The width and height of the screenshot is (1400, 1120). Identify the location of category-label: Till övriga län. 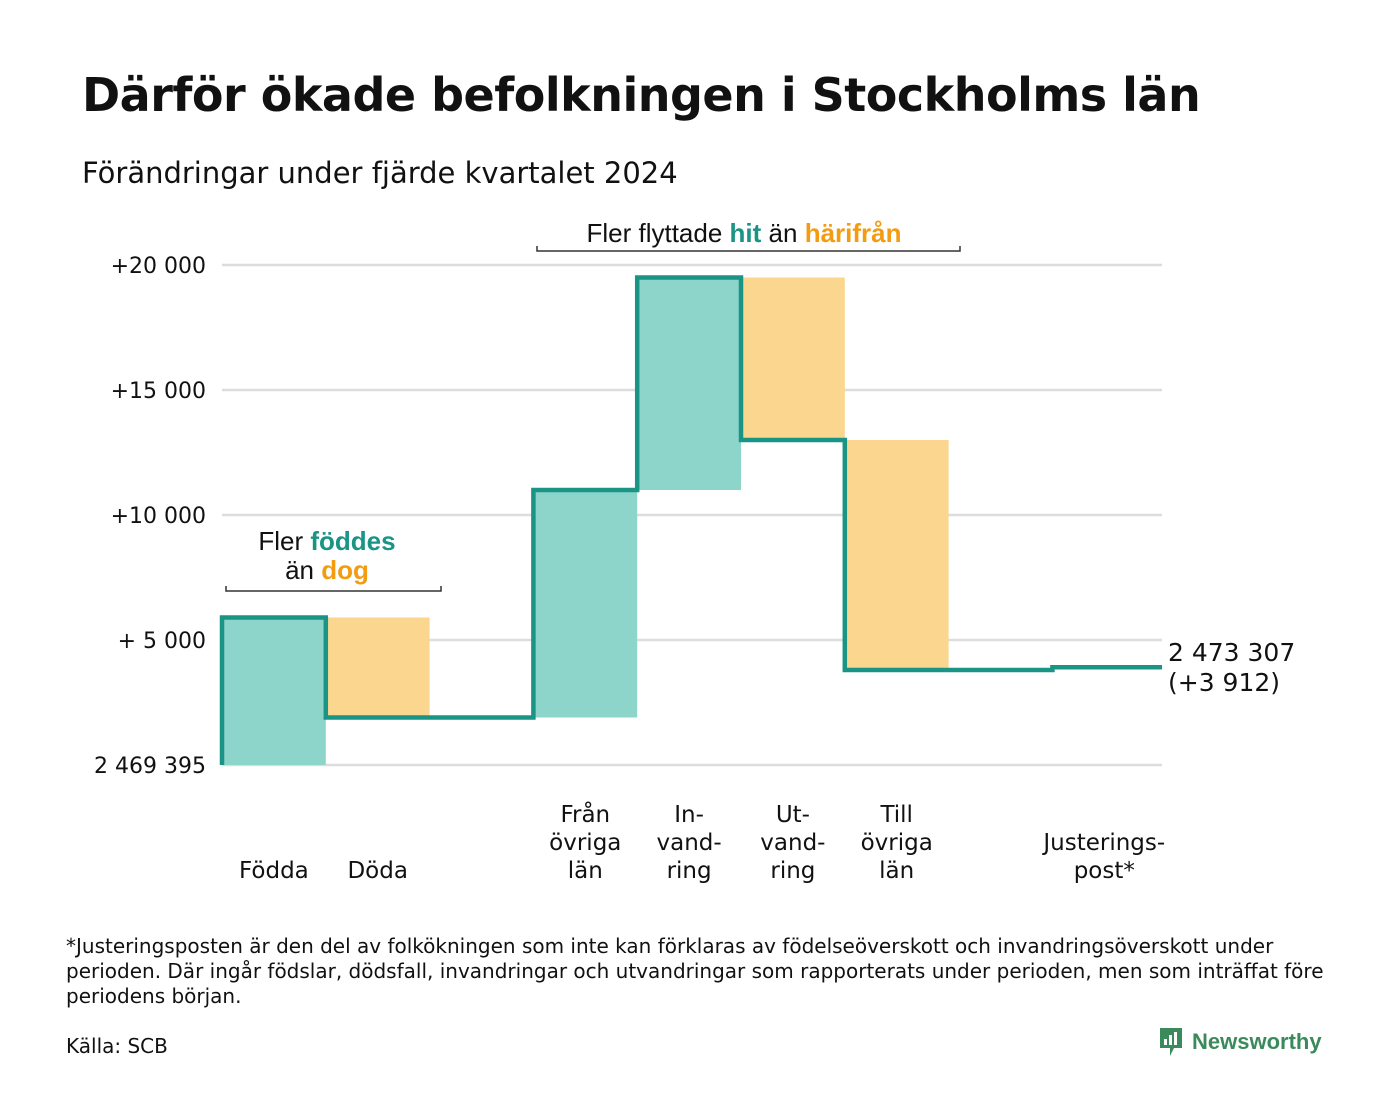
(897, 843).